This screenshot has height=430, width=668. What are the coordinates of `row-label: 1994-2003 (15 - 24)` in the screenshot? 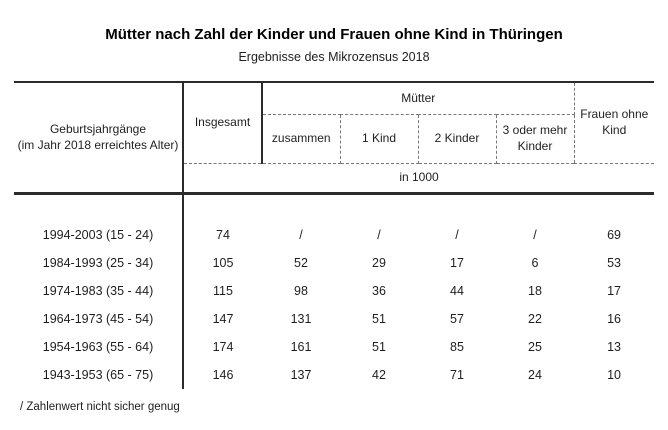 It's located at (99, 235).